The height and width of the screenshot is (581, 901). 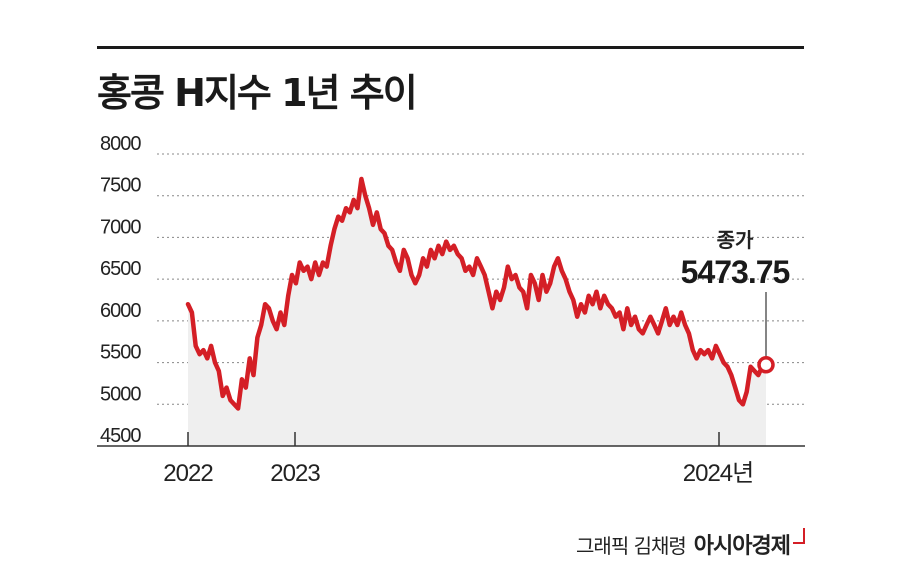 I want to click on callout-value: 5473.75, so click(x=735, y=272).